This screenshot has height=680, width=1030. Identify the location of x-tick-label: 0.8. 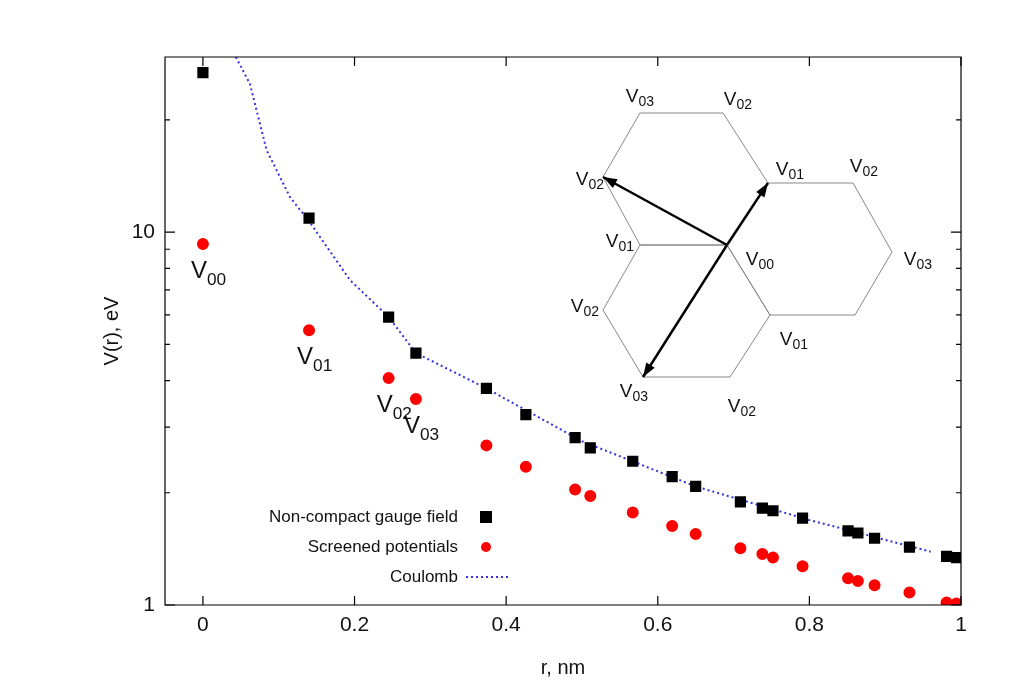
(809, 624).